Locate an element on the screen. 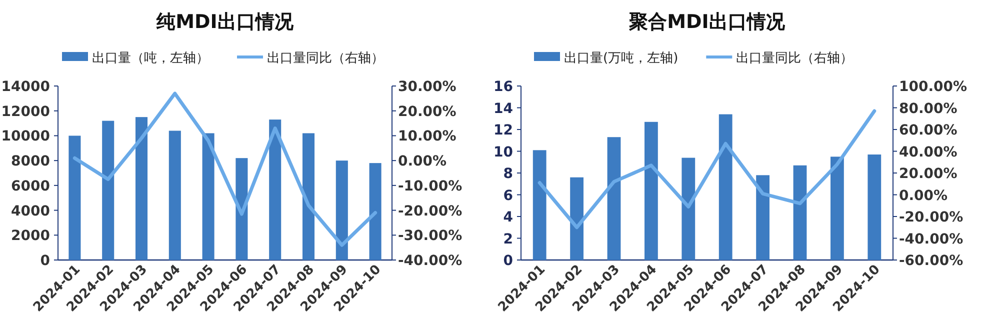 This screenshot has height=322, width=992. y2-tick-label: 60.00% is located at coordinates (928, 130).